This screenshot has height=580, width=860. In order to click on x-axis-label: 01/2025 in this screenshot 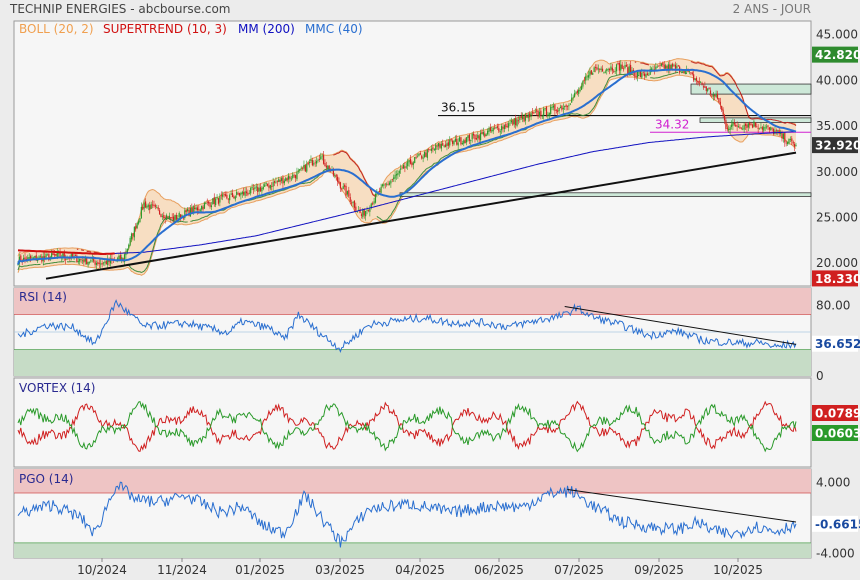, I will do `click(260, 570)`.